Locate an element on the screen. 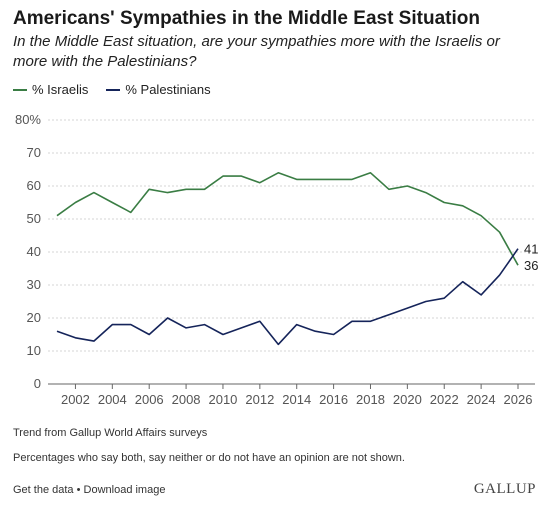 This screenshot has height=505, width=550. source-note: Trend from Gallup World Affairs surveys is located at coordinates (110, 433).